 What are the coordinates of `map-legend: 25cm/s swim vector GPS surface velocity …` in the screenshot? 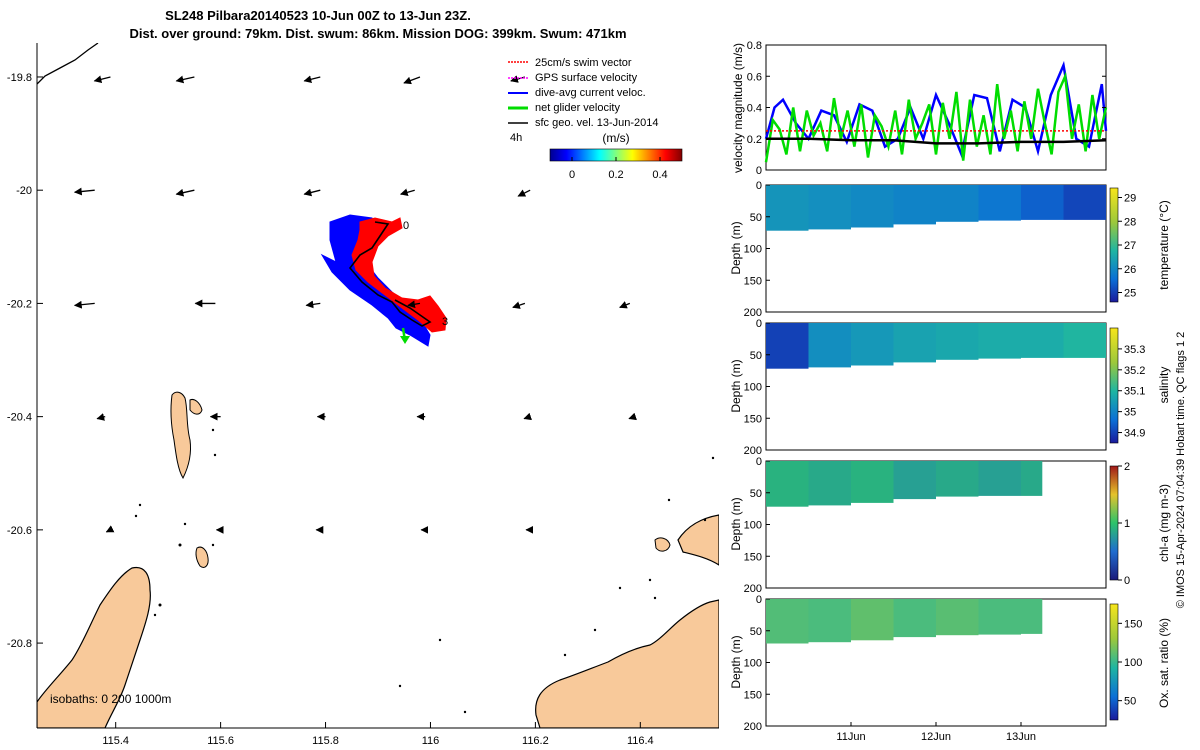 It's located at (583, 100).